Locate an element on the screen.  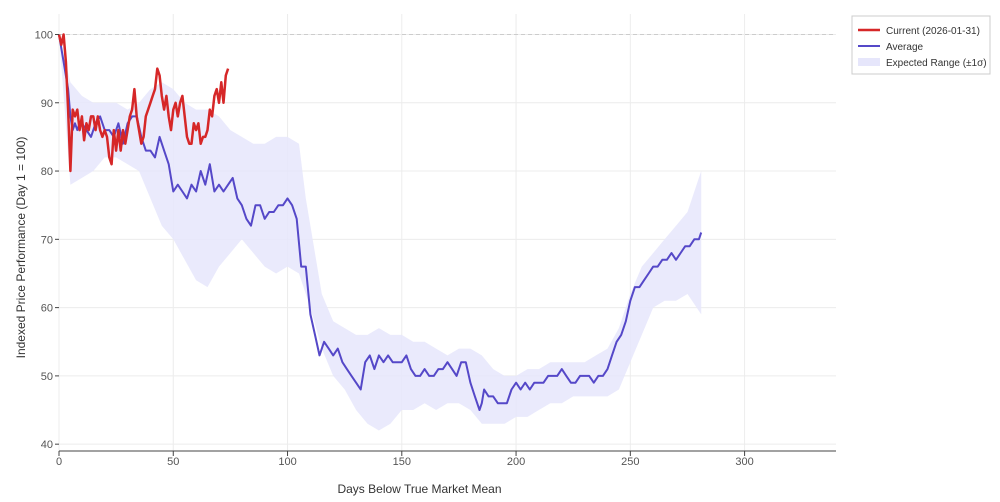
y-tick-label-100: 100 is located at coordinates (44, 35).